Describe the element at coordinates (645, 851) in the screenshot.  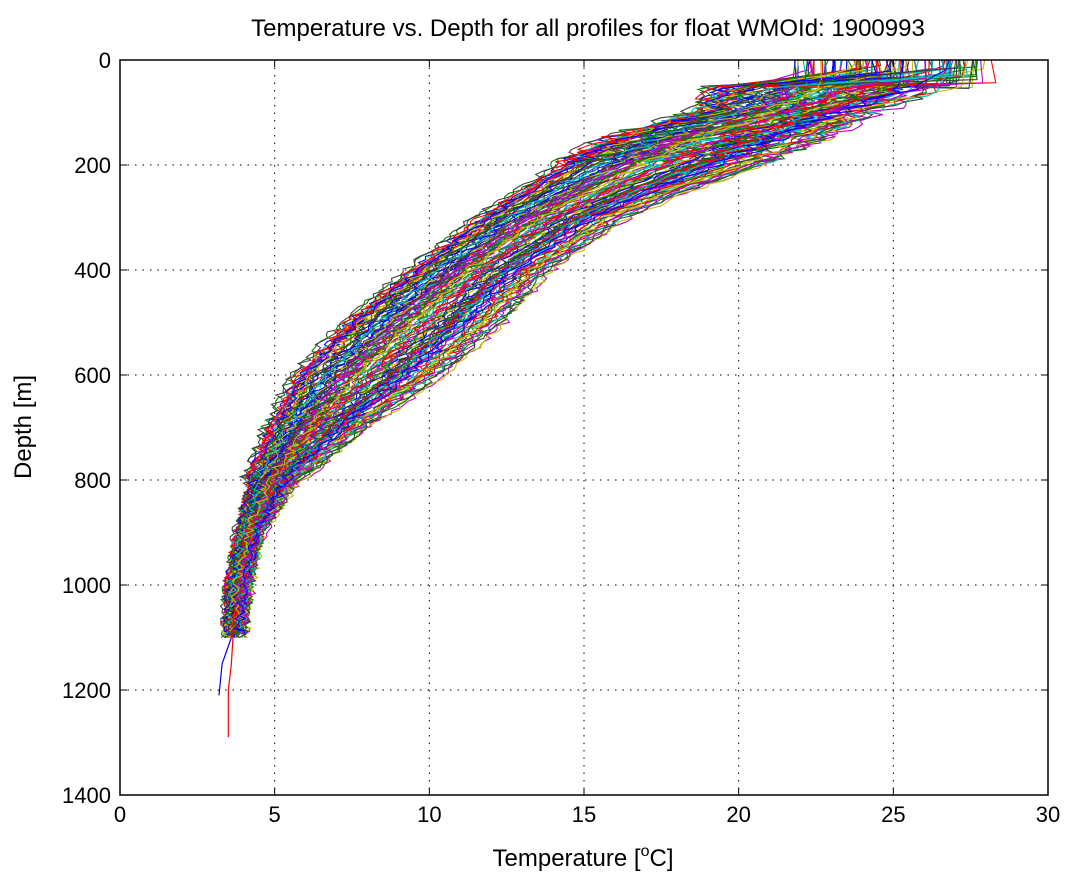
I see `x-axis-label-sup: o` at that location.